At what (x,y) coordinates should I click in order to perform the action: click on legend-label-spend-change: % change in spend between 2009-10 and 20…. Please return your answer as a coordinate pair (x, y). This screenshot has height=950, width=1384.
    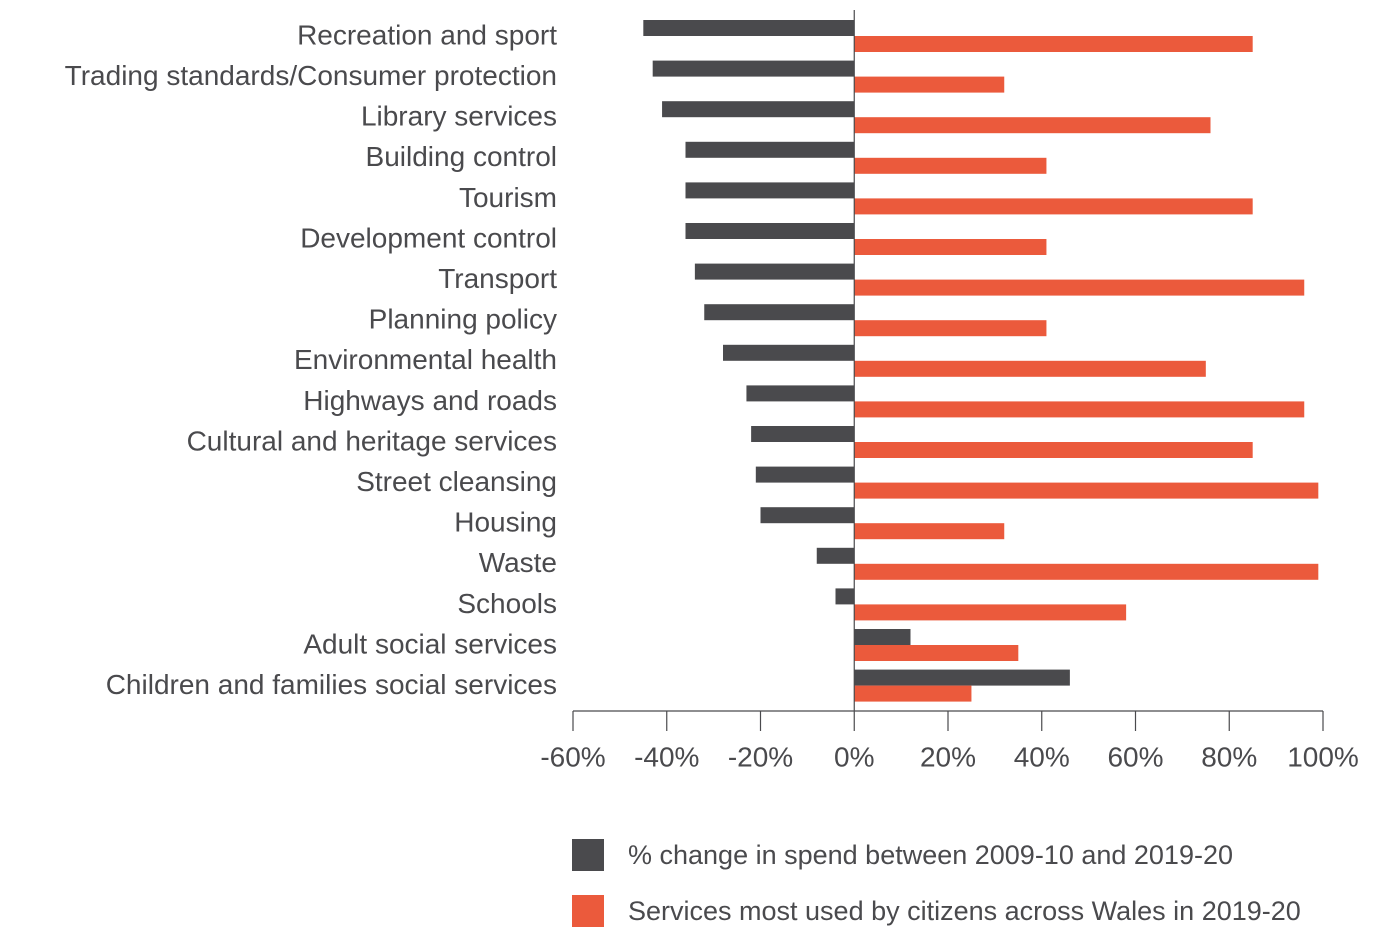
    Looking at the image, I should click on (930, 854).